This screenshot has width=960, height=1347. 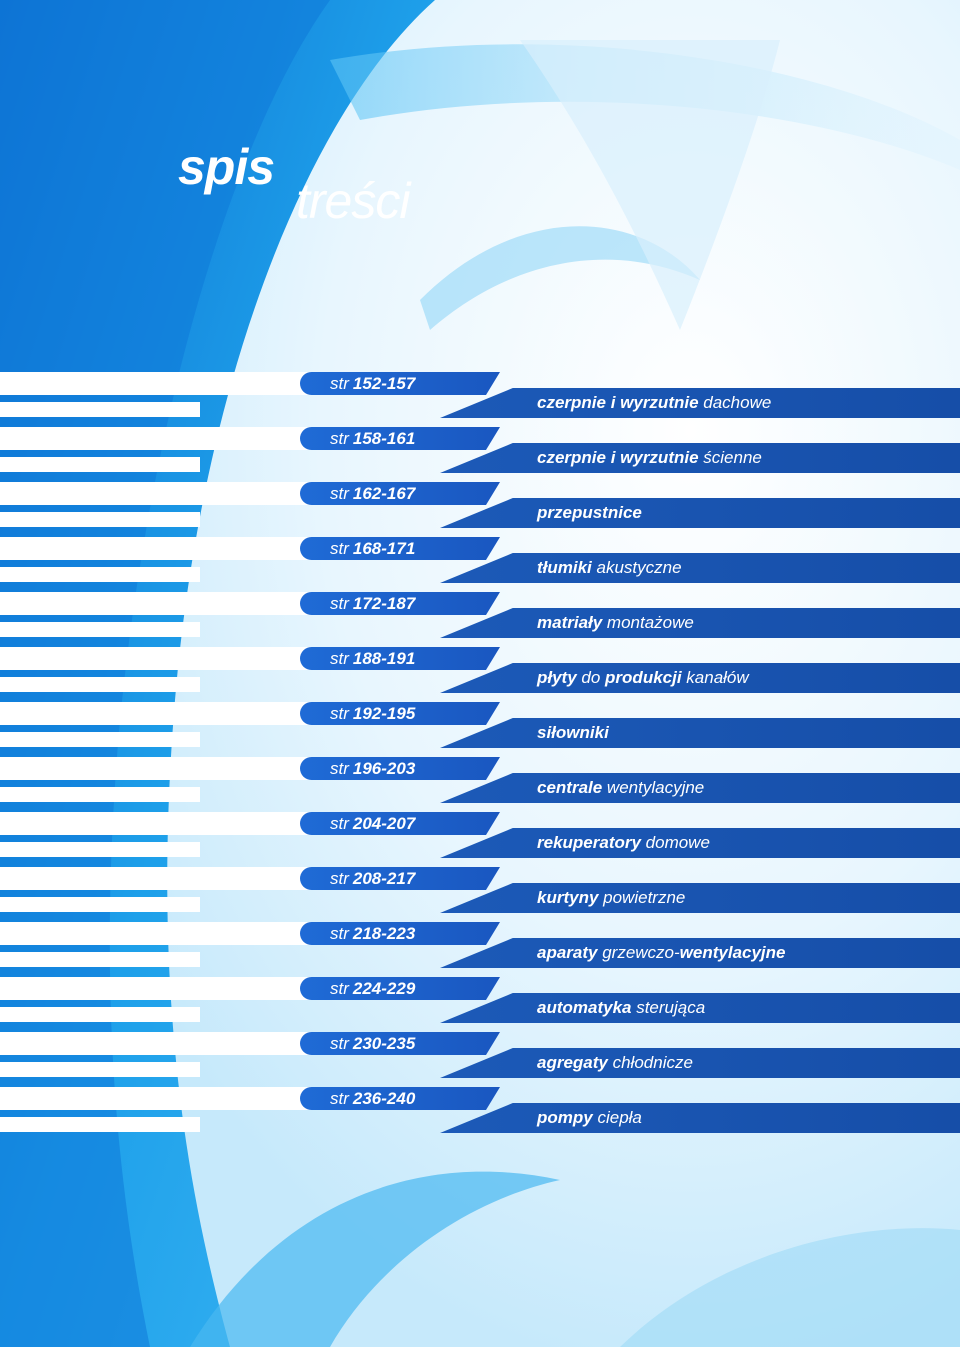 What do you see at coordinates (480, 450) in the screenshot?
I see `toc-entry: str 158-161 czerpnie i wyrzutnie ścienne` at bounding box center [480, 450].